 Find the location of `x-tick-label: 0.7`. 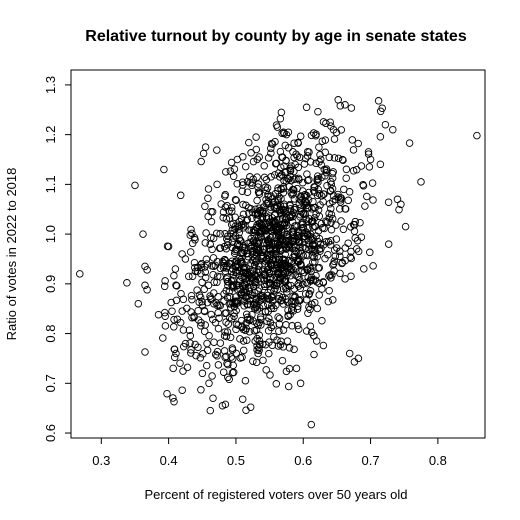

x-tick-label: 0.7 is located at coordinates (371, 460).